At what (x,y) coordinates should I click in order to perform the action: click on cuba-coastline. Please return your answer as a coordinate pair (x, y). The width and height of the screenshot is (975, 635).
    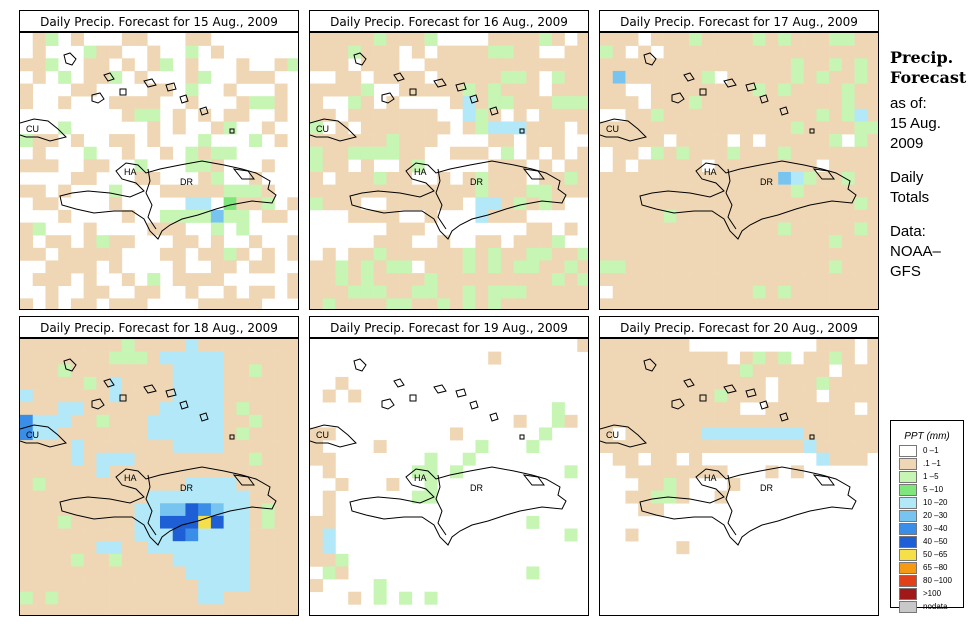
    Looking at the image, I should click on (333, 436).